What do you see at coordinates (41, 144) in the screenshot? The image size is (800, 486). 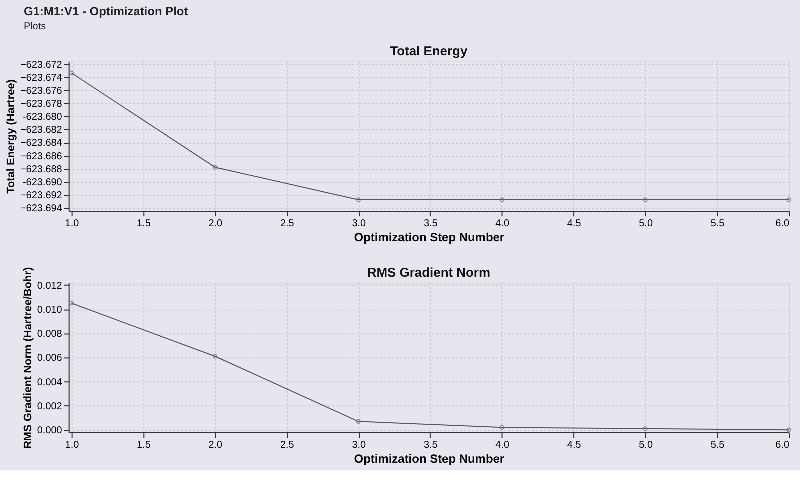 I see `y-tick-label: −623.684` at bounding box center [41, 144].